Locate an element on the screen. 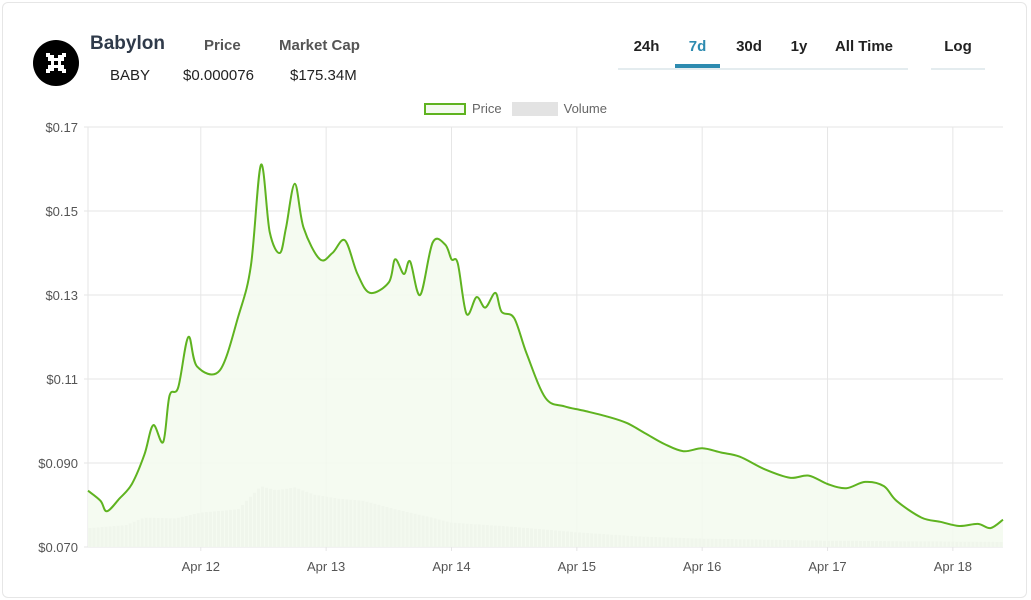  tab-7d: 7d is located at coordinates (697, 49).